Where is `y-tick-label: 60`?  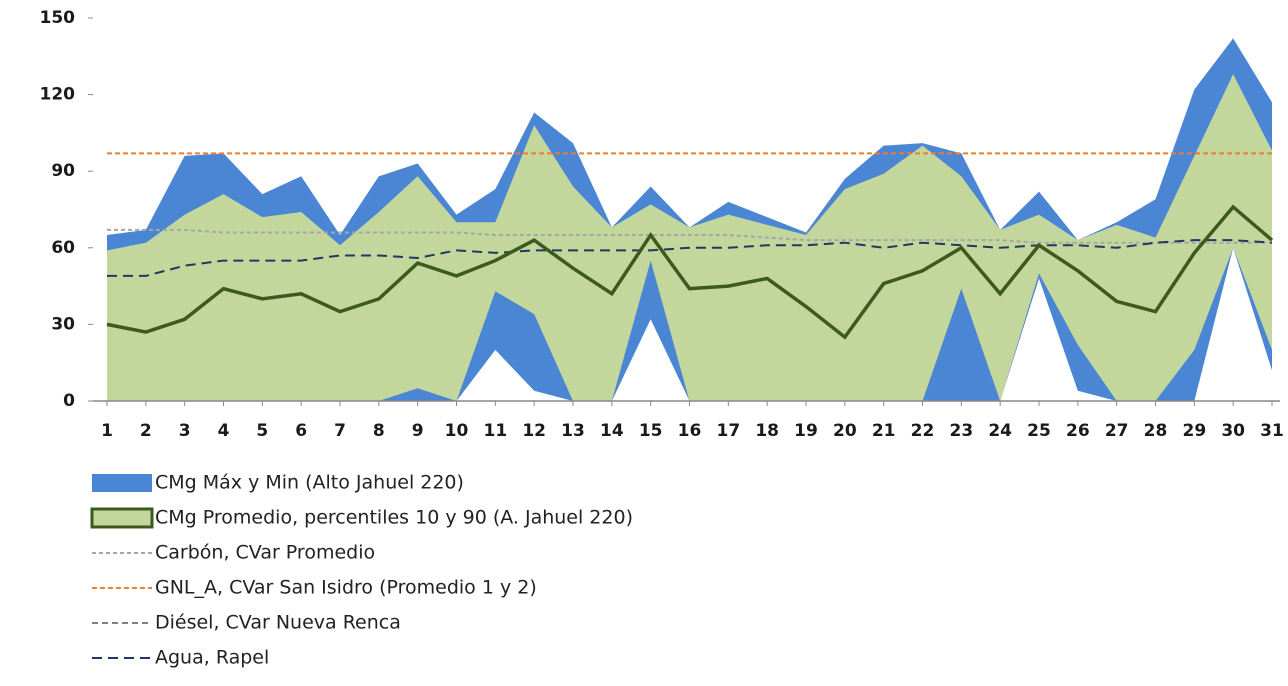
y-tick-label: 60 is located at coordinates (63, 248).